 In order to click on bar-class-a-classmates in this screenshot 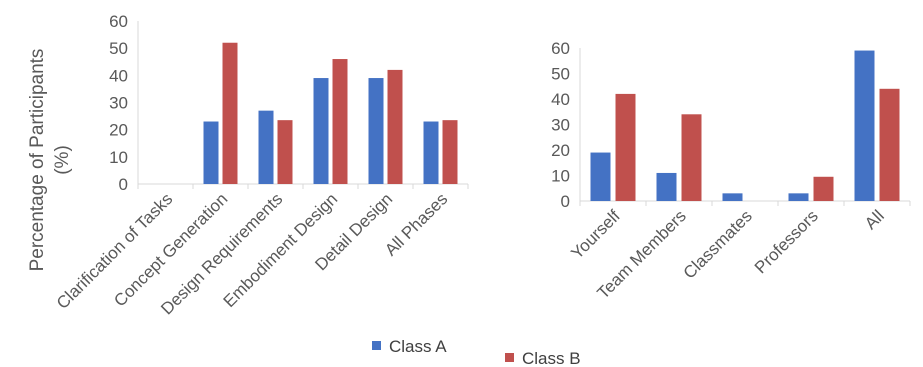, I will do `click(732, 197)`.